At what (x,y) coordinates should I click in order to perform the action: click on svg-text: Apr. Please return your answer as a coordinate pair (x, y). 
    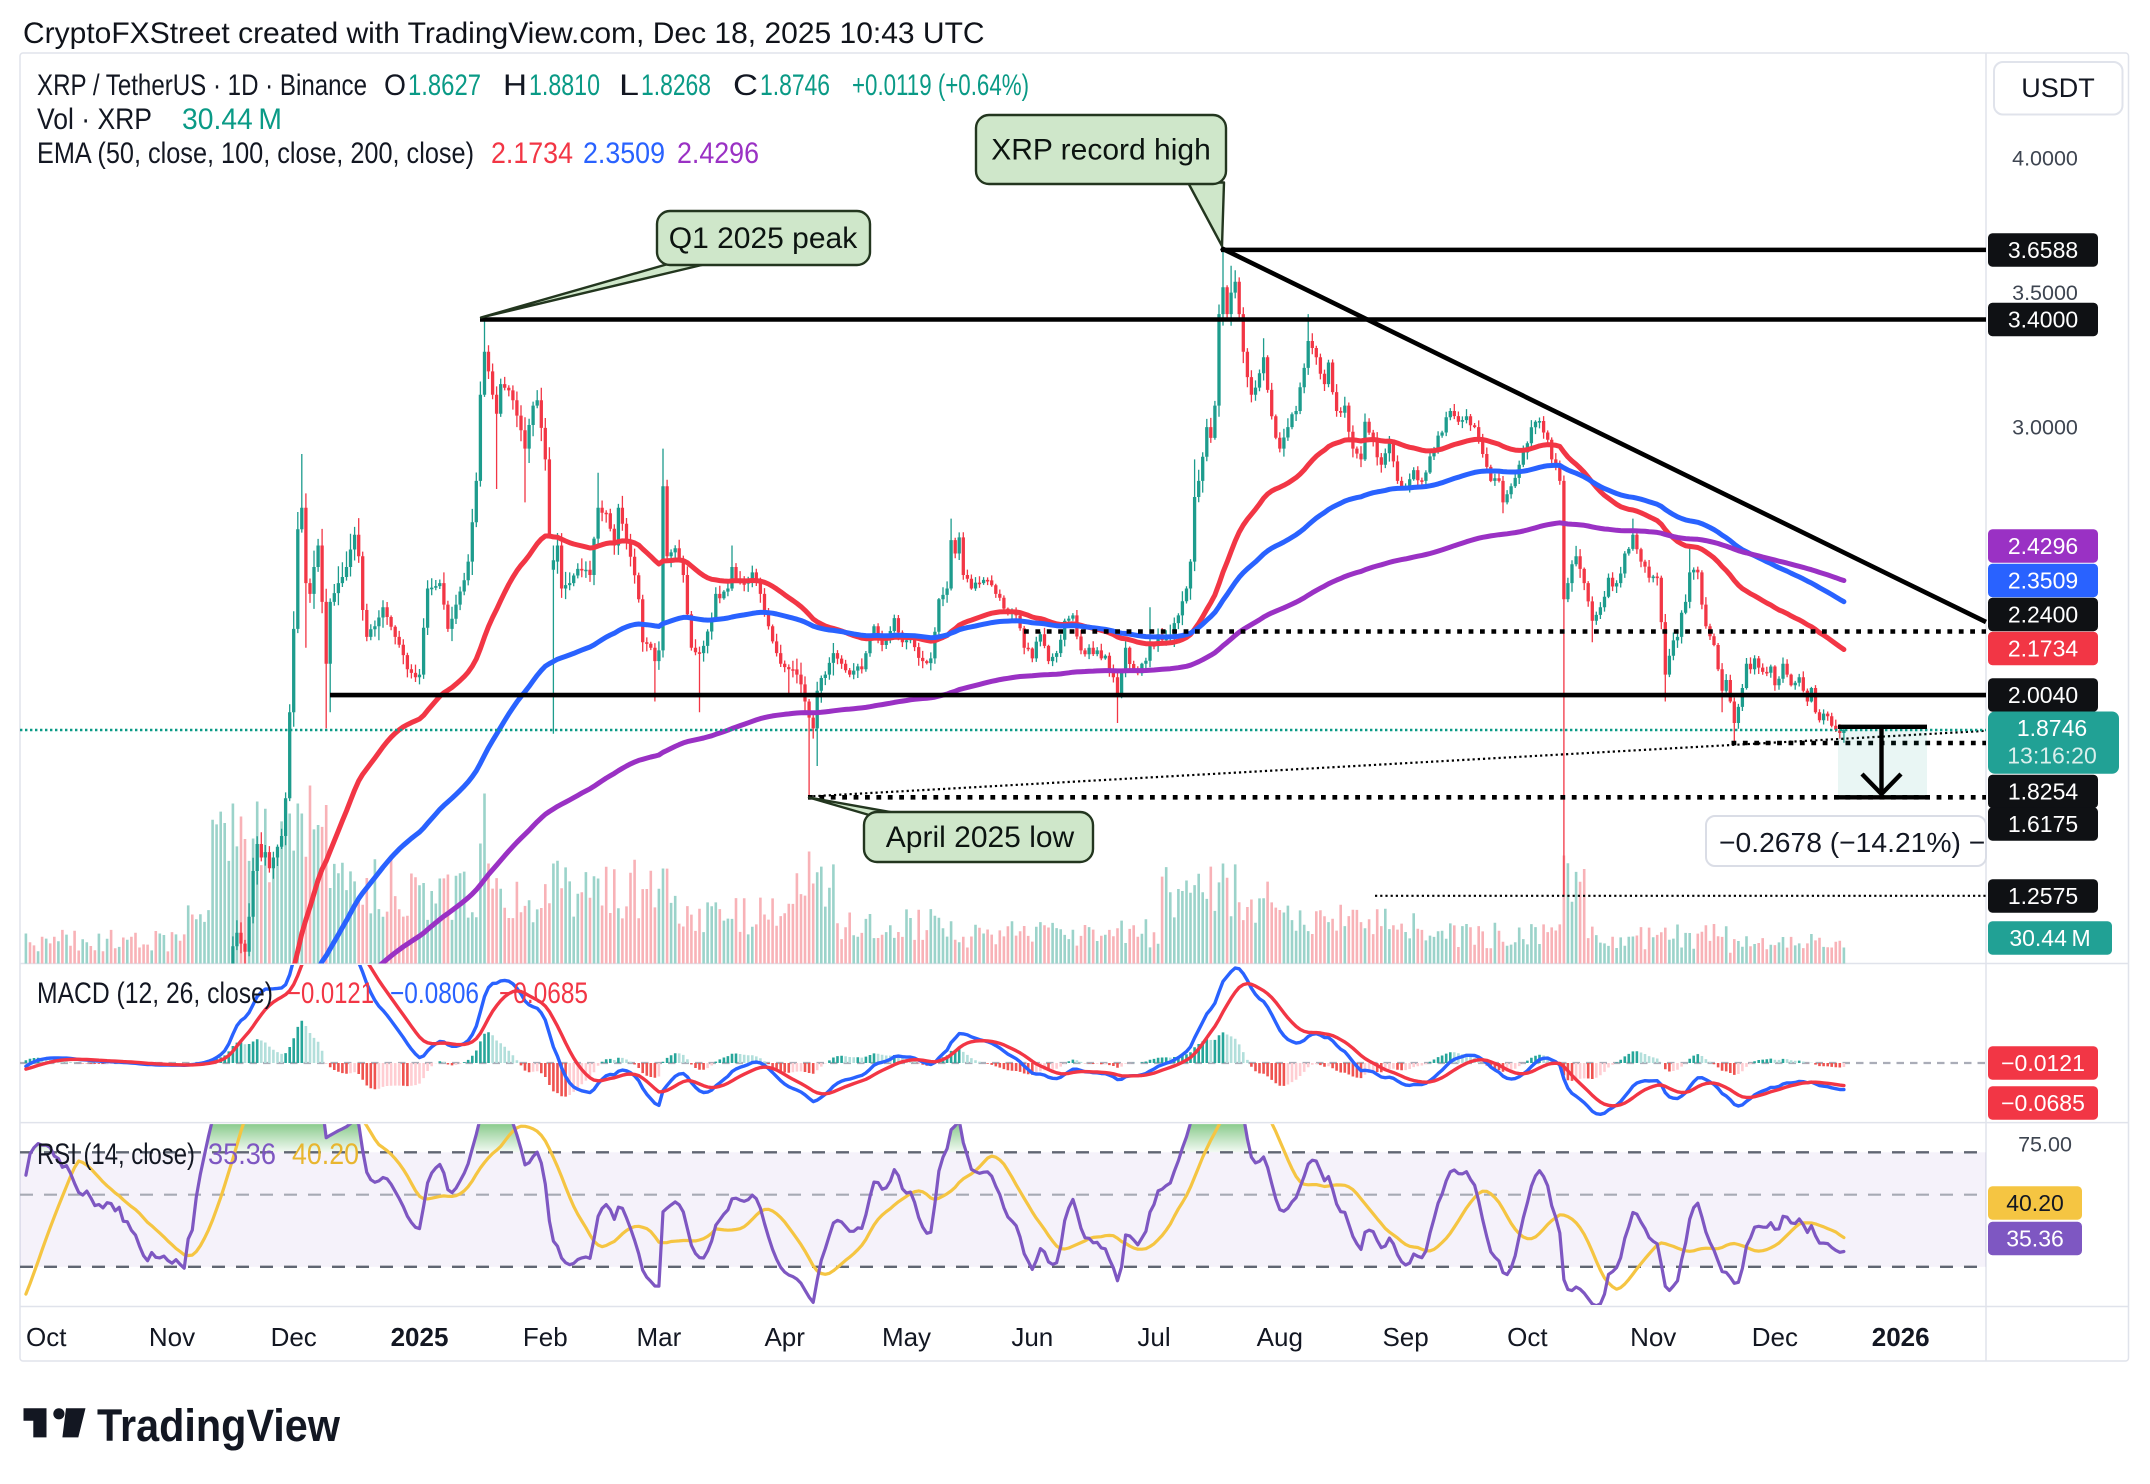
    Looking at the image, I should click on (784, 1337).